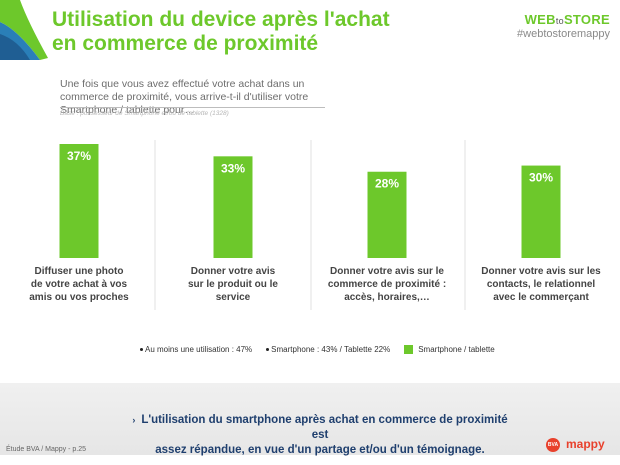 This screenshot has width=620, height=465. I want to click on brand-block: WEBtoSTORE #webtostoremappy, so click(563, 26).